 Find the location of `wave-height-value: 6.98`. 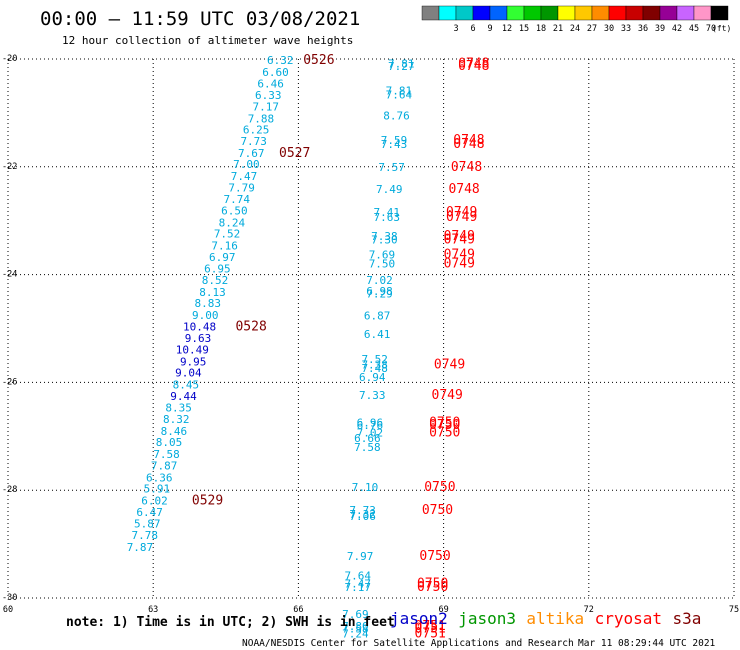

wave-height-value: 6.98 is located at coordinates (379, 291).